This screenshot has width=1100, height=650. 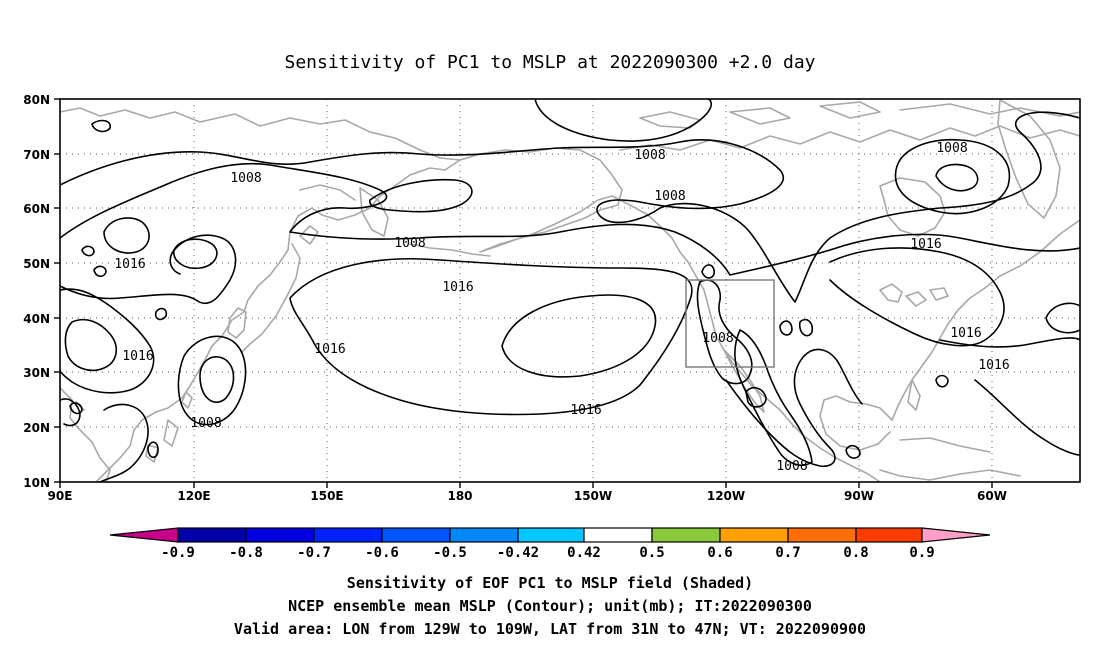 What do you see at coordinates (36, 209) in the screenshot?
I see `lat-label: 60N` at bounding box center [36, 209].